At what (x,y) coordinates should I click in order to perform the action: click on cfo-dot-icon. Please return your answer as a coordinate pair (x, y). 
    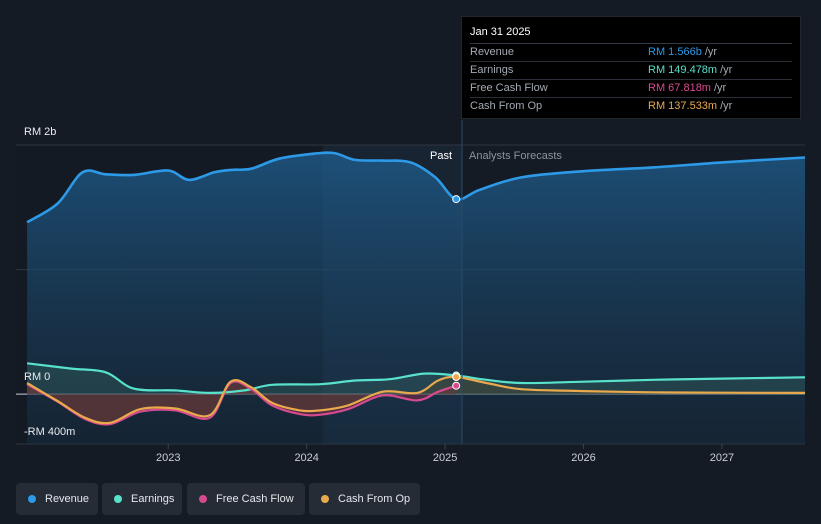
    Looking at the image, I should click on (325, 499).